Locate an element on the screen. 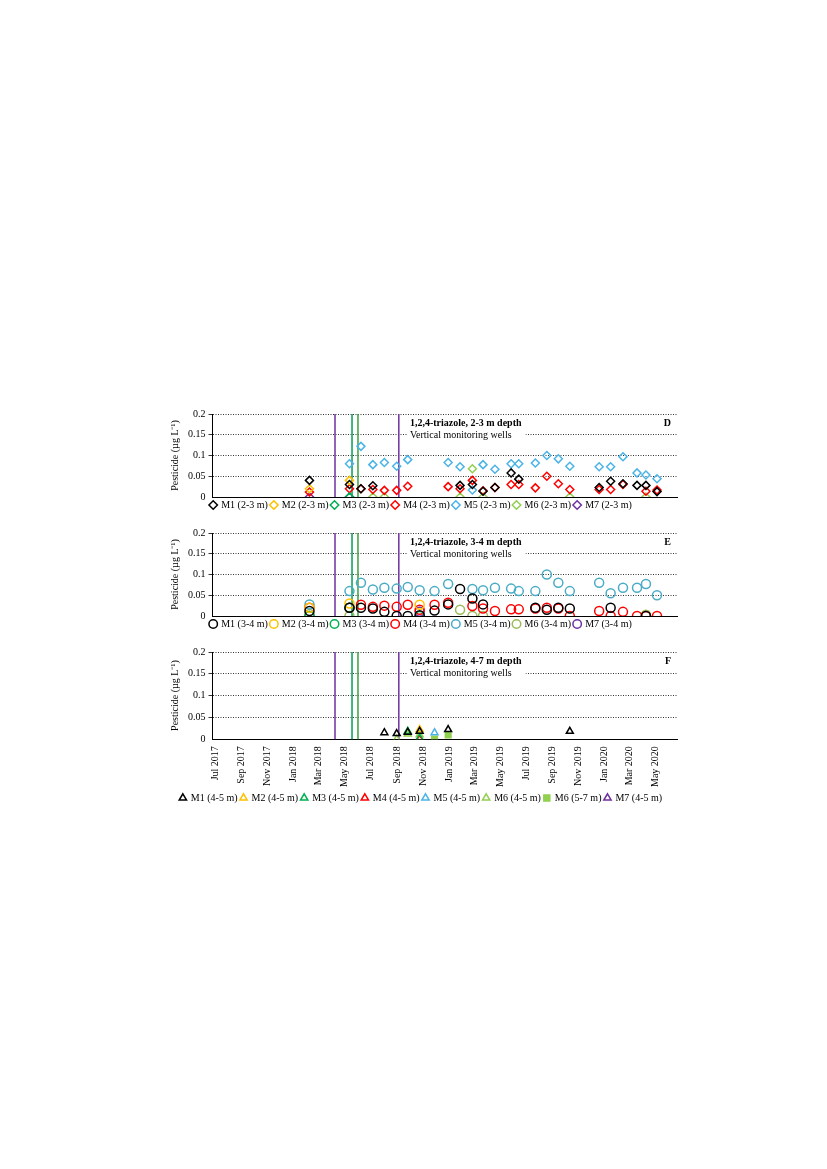 The width and height of the screenshot is (827, 1169). x-tick-label: Mar 2020 is located at coordinates (629, 766).